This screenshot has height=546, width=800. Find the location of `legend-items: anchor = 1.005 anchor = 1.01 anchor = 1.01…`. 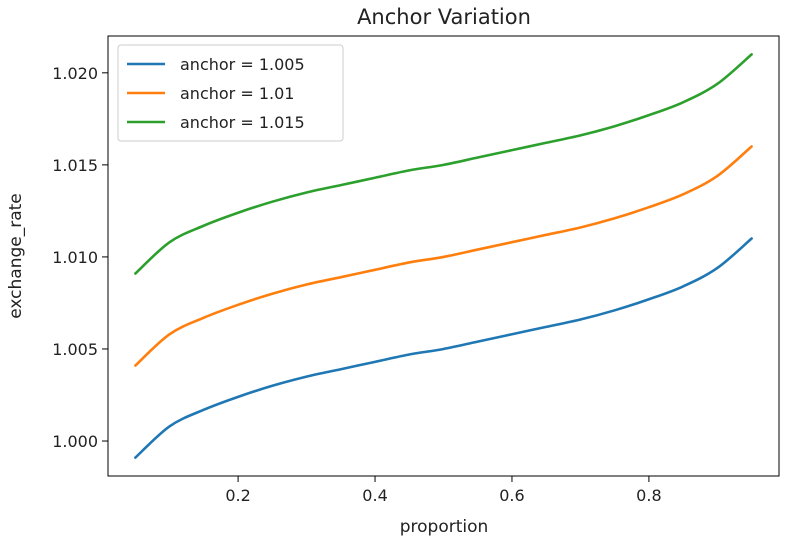

legend-items: anchor = 1.005 anchor = 1.01 anchor = 1.01… is located at coordinates (216, 93).